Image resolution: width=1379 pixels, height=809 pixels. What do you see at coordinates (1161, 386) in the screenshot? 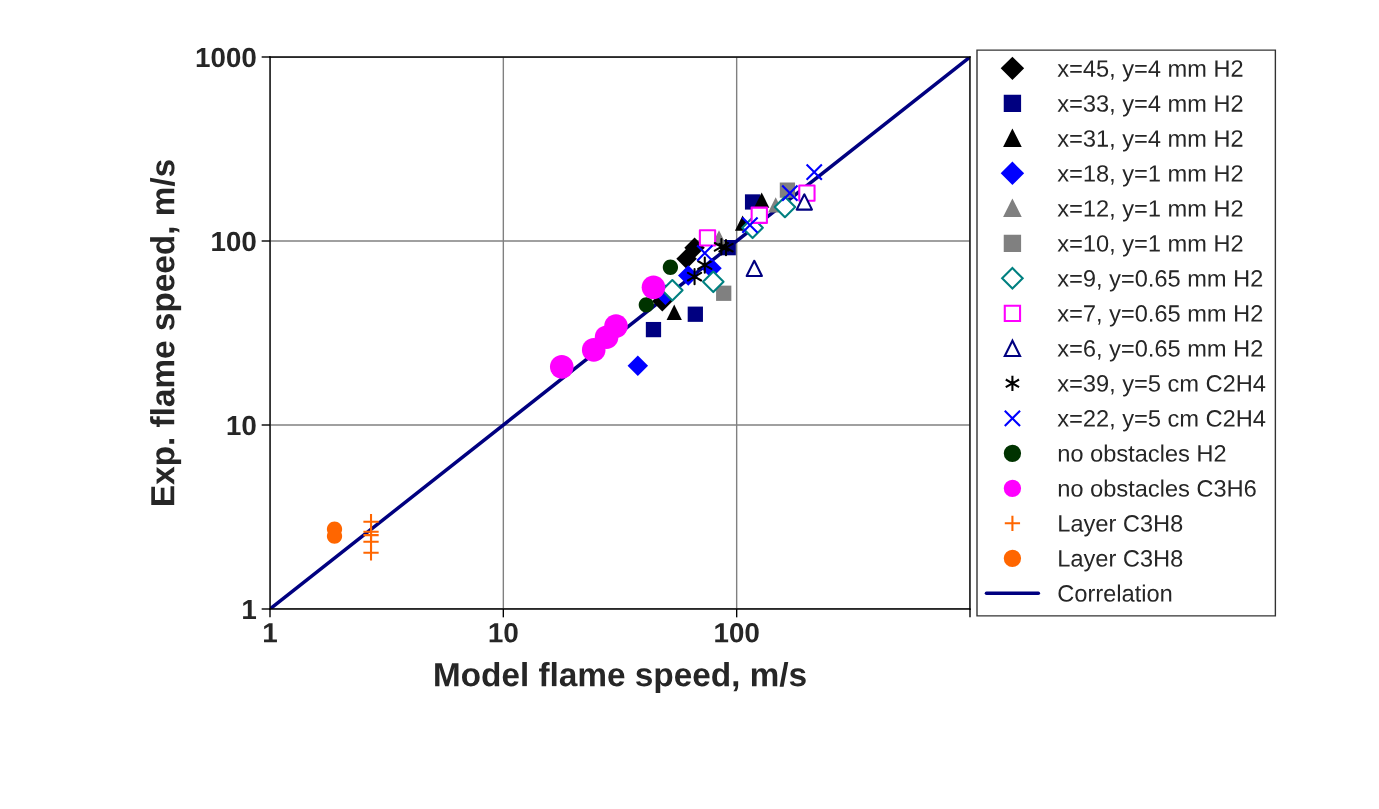
I see `legend-label: x=39, y=5 cm C2H4` at bounding box center [1161, 386].